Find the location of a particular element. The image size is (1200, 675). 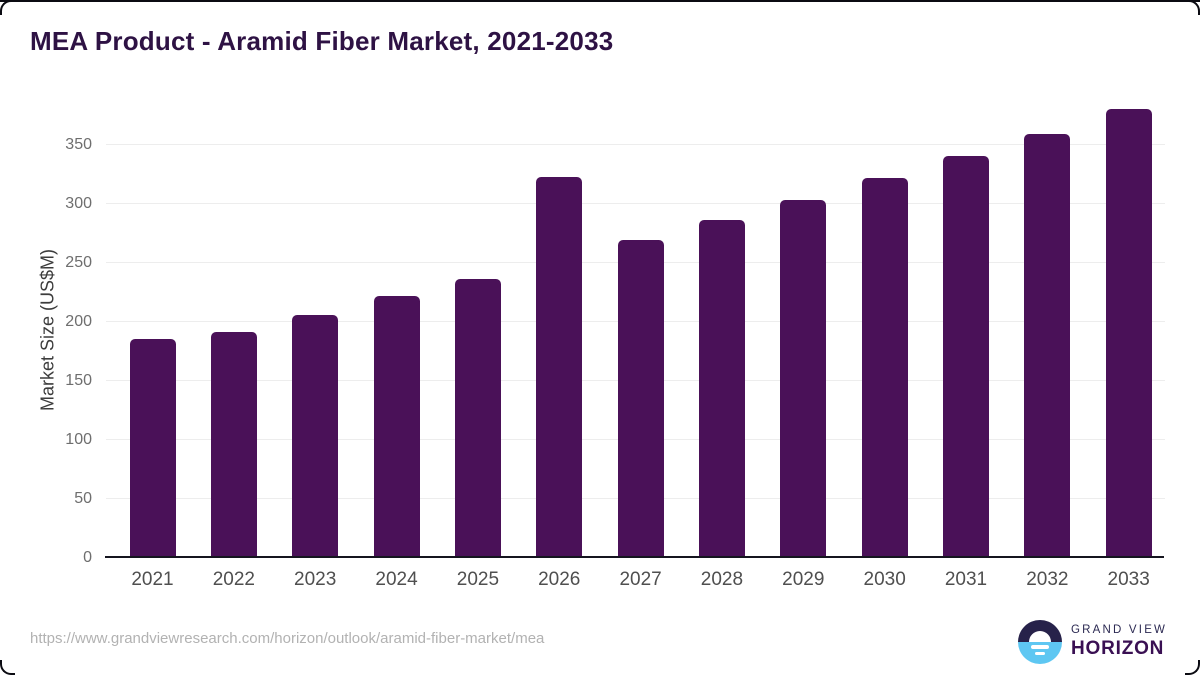

bar-2022 is located at coordinates (233, 443).